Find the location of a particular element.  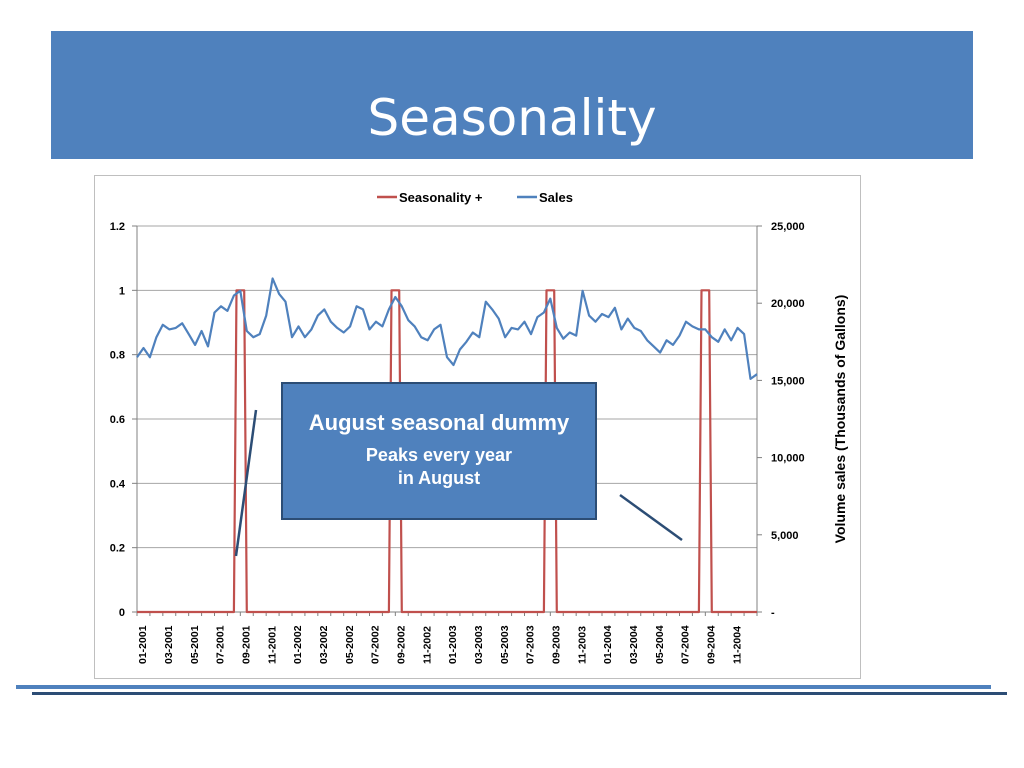

right-tick-label: 25,000 is located at coordinates (788, 227).